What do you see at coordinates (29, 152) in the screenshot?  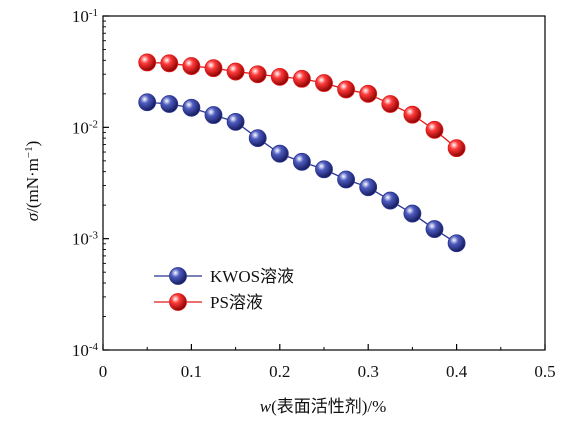 I see `y-axis-label-exponent: −1` at bounding box center [29, 152].